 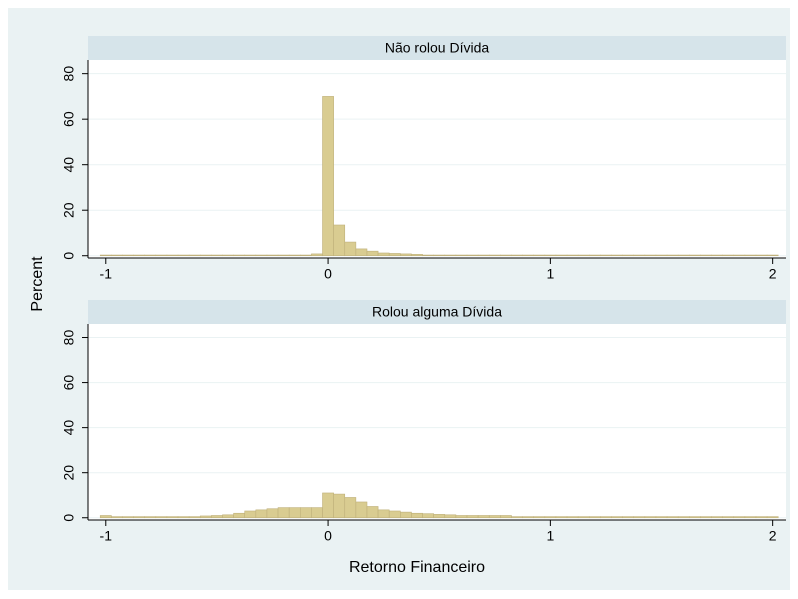 I want to click on x-tick-label: 1, so click(x=550, y=274).